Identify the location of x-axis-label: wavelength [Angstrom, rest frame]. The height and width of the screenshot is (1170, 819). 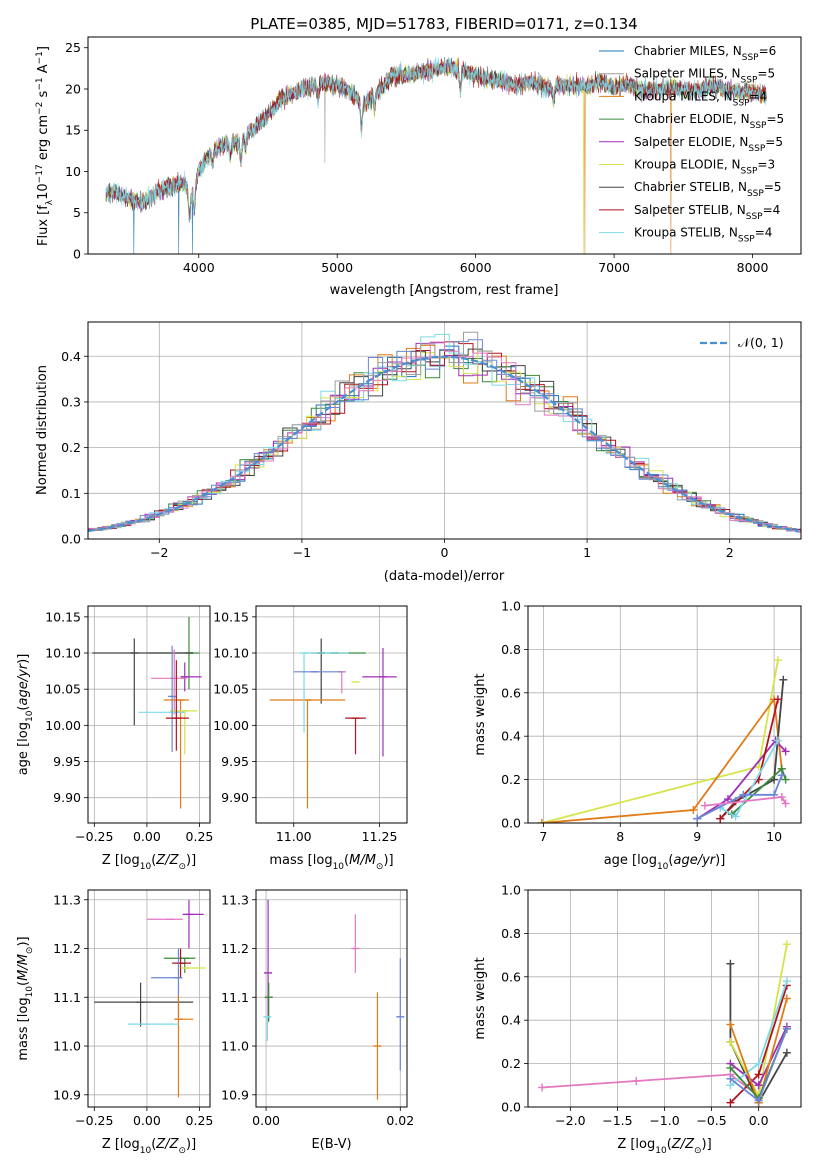
(444, 290).